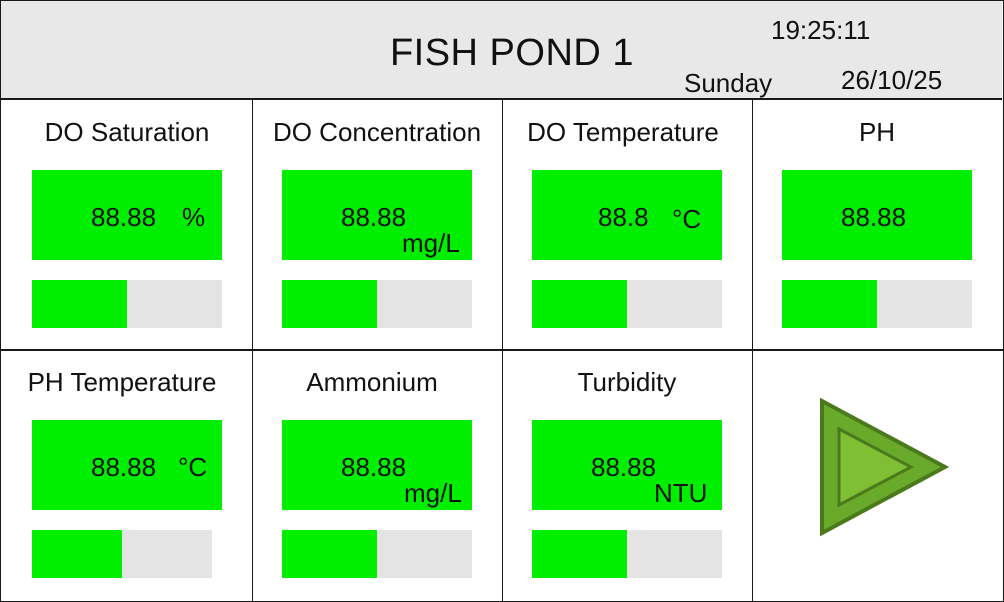 The width and height of the screenshot is (1004, 602). Describe the element at coordinates (329, 554) in the screenshot. I see `ammonium-bar-fill` at that location.